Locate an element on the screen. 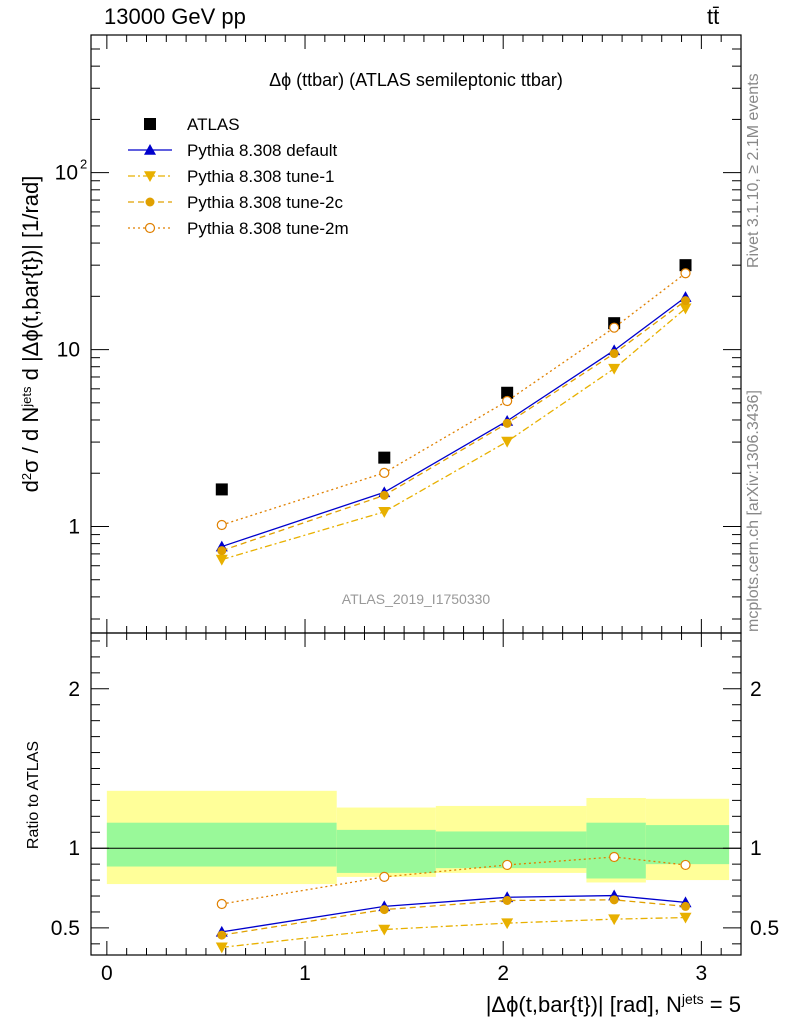 This screenshot has width=786, height=1024. main-y-tick-exponent: 2 is located at coordinates (83, 164).